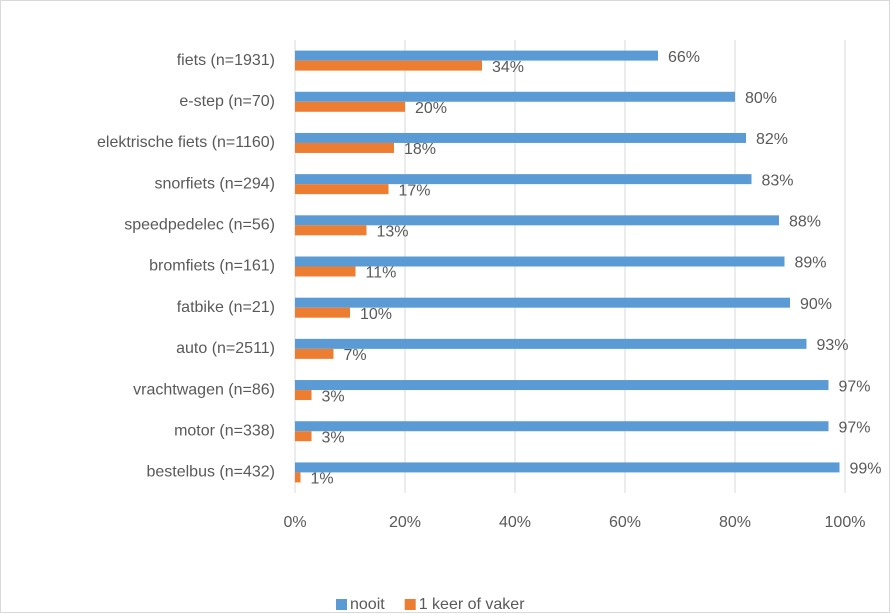 The height and width of the screenshot is (614, 891). What do you see at coordinates (186, 142) in the screenshot?
I see `y-tick-label: elektrische fiets (n=1160)` at bounding box center [186, 142].